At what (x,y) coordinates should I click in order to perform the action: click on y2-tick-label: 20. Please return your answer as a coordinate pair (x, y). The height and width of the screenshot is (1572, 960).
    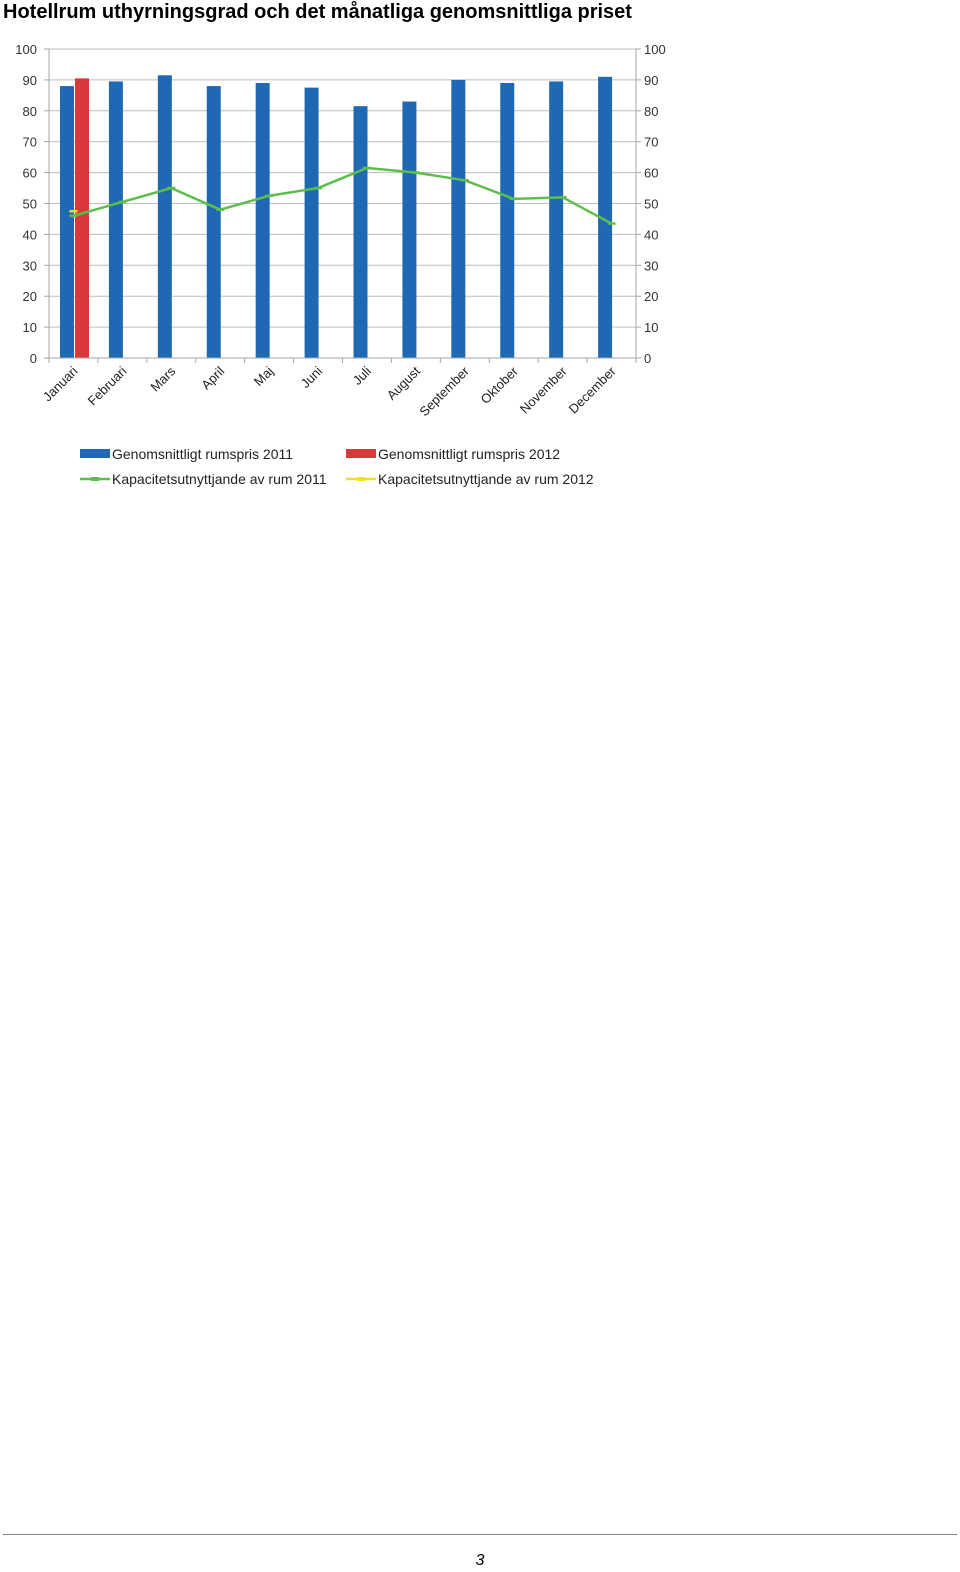
    Looking at the image, I should click on (651, 296).